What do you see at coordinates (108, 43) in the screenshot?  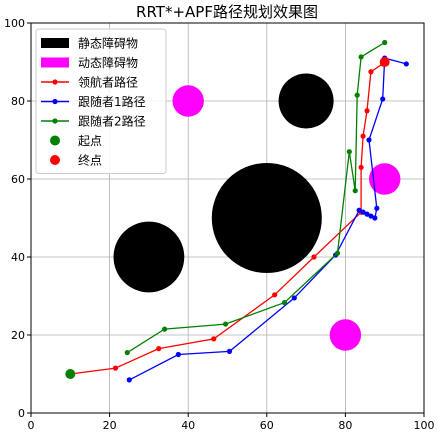 I see `legend-label: 静态障碍物` at bounding box center [108, 43].